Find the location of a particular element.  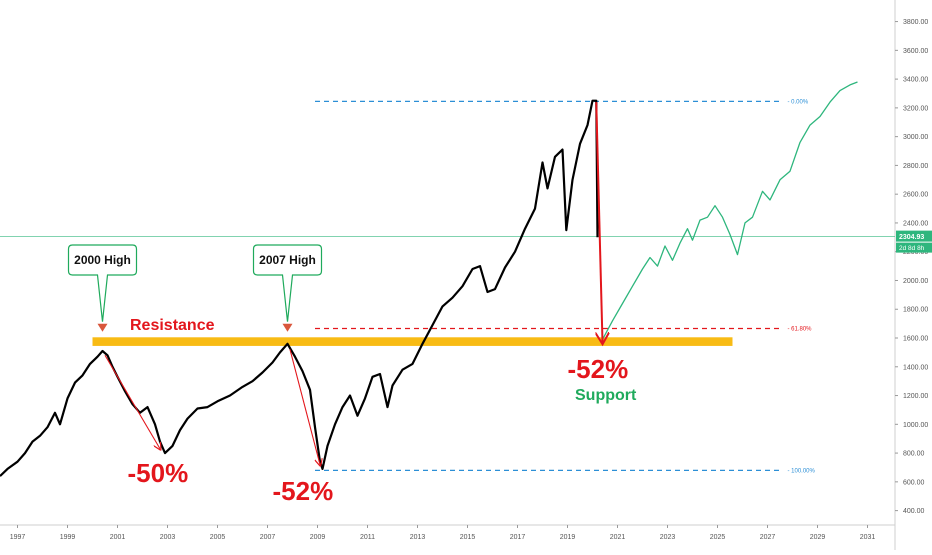

x-tick-label: 2003 is located at coordinates (168, 537).